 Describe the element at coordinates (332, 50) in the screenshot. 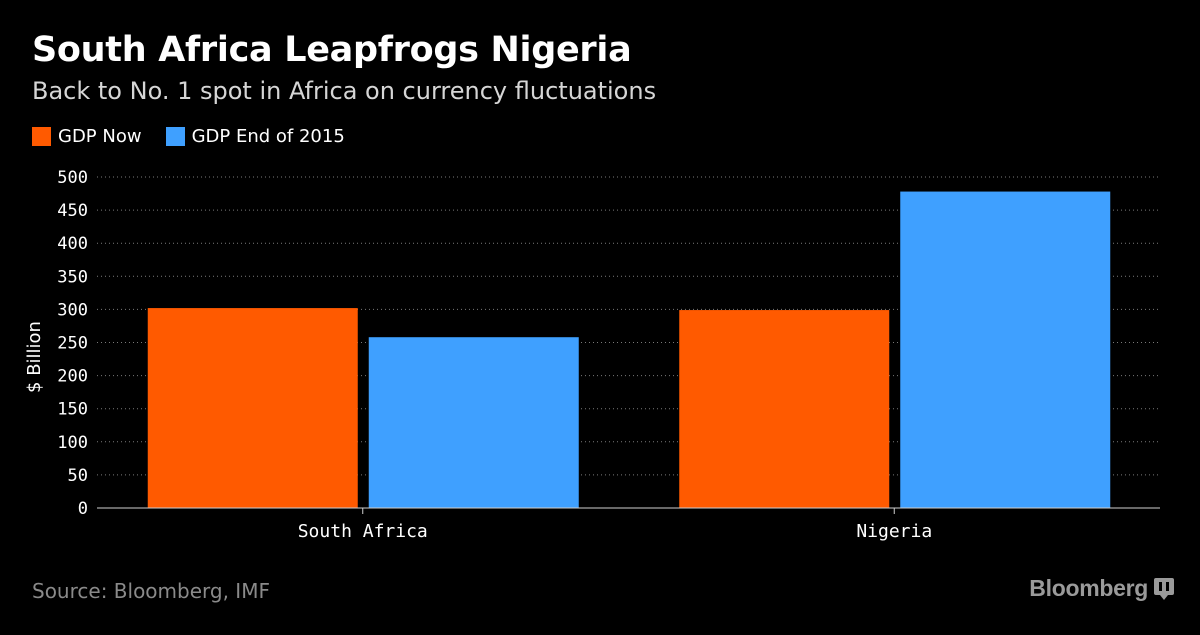

I see `chart-title: South Africa Leapfrogs Nigeria` at that location.